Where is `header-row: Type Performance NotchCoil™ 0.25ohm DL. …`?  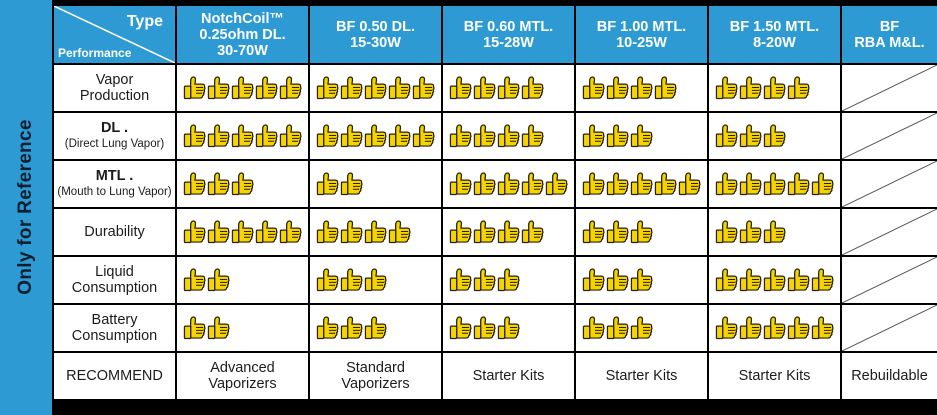
header-row: Type Performance NotchCoil™ 0.25ohm DL. … is located at coordinates (495, 34).